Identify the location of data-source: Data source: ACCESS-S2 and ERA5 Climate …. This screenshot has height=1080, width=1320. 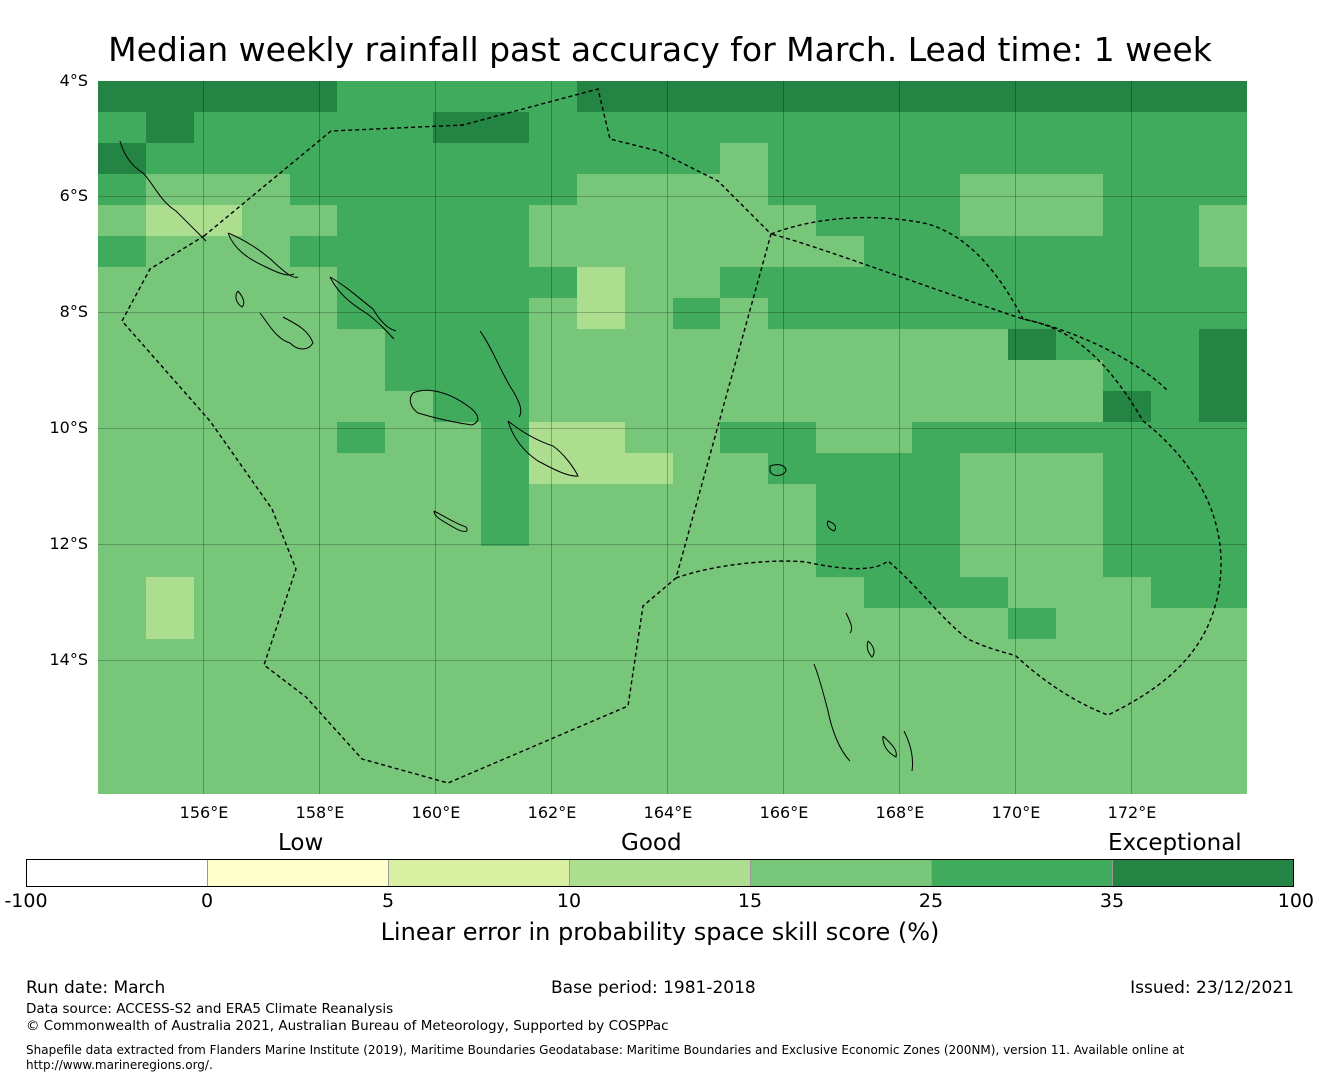
(210, 1009).